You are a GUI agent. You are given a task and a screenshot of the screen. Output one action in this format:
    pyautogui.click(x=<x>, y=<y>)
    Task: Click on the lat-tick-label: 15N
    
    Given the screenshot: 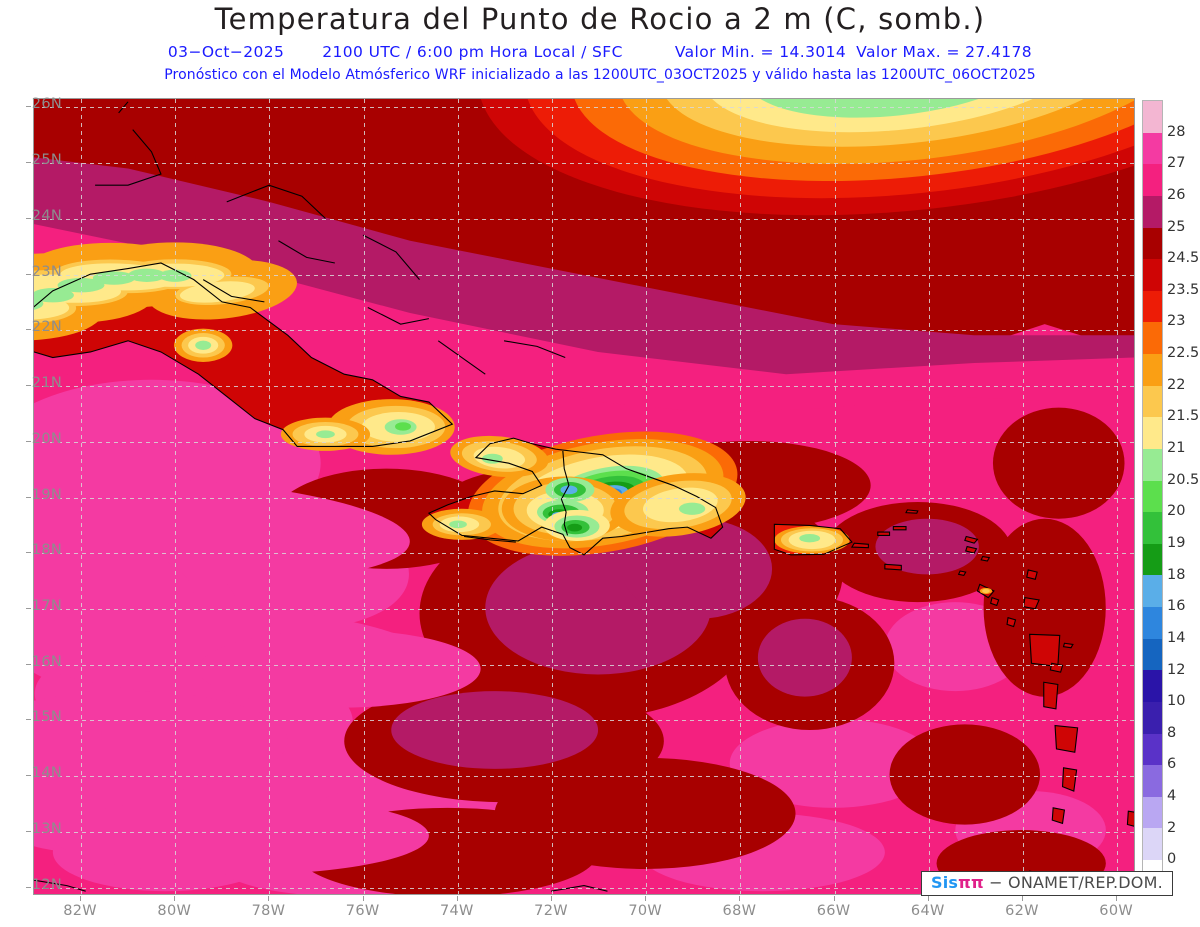 What is the action you would take?
    pyautogui.click(x=46, y=717)
    